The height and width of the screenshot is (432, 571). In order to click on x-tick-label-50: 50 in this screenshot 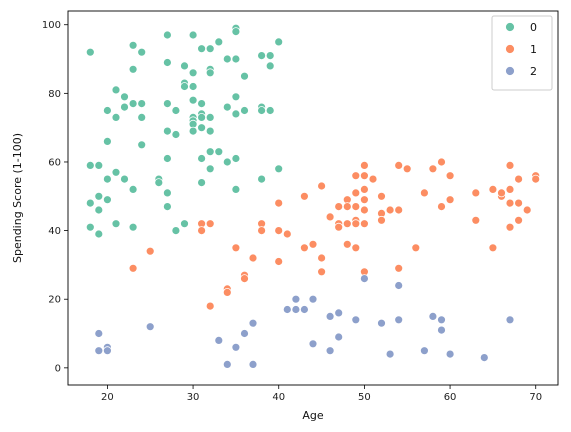, I will do `click(364, 397)`.